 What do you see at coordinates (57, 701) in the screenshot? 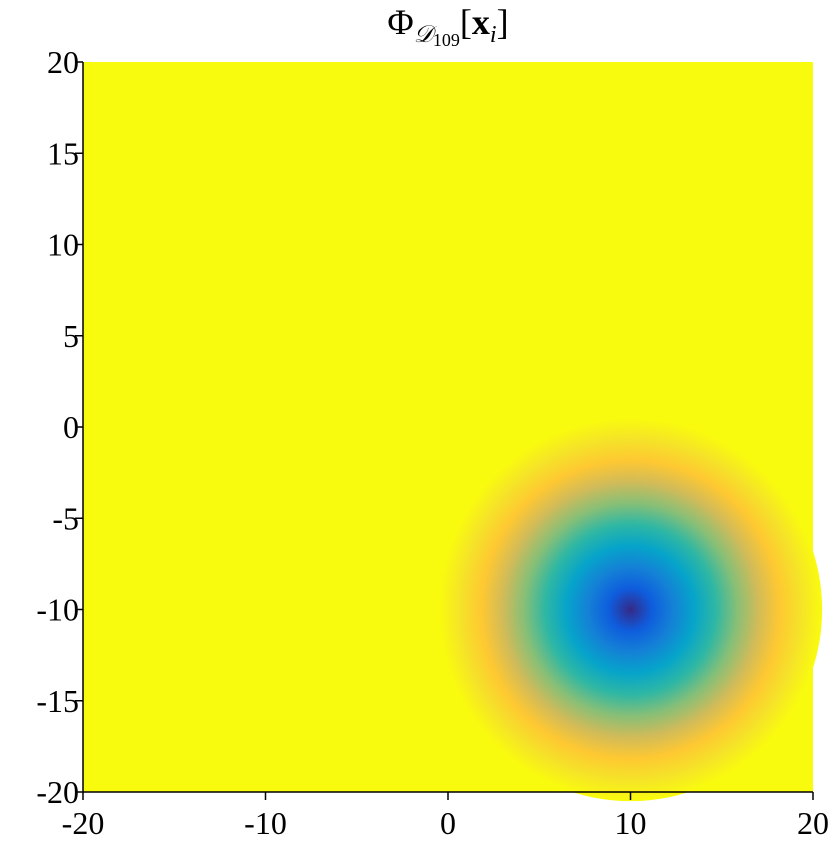
I see `y-tick-label: -15` at bounding box center [57, 701].